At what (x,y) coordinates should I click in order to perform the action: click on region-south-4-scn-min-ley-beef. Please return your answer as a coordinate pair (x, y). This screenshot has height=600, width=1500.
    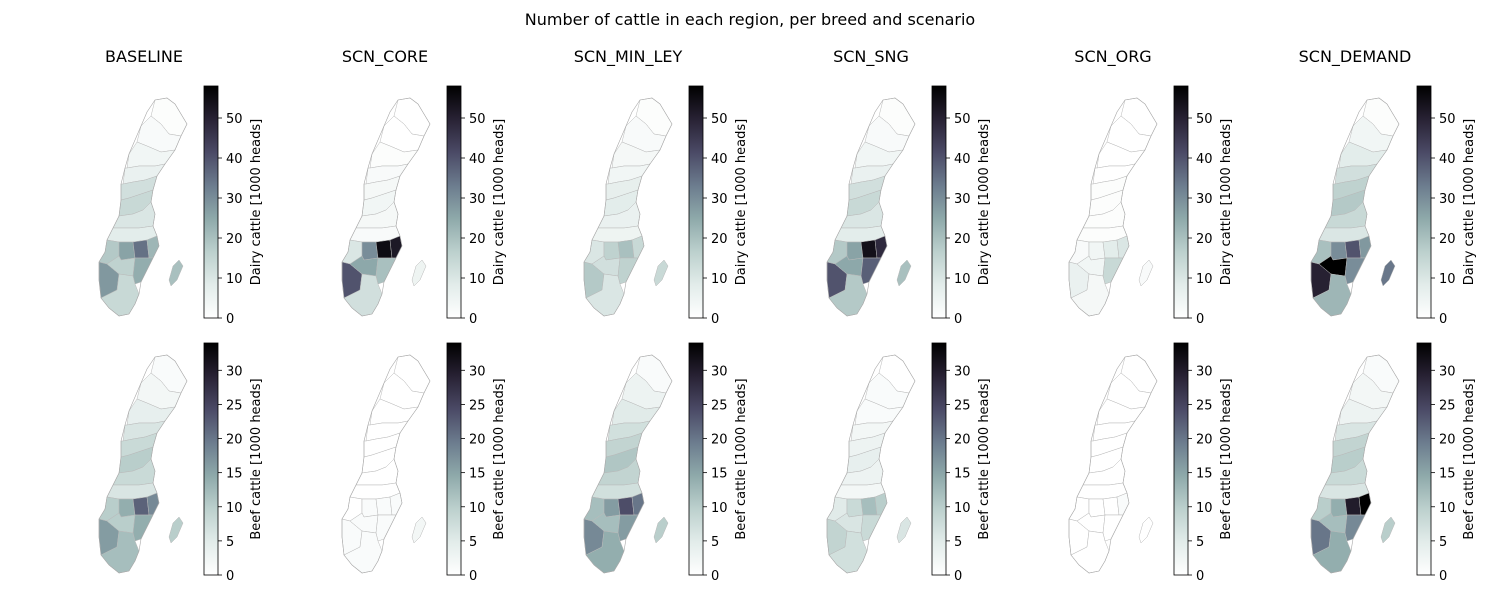
    Looking at the image, I should click on (638, 504).